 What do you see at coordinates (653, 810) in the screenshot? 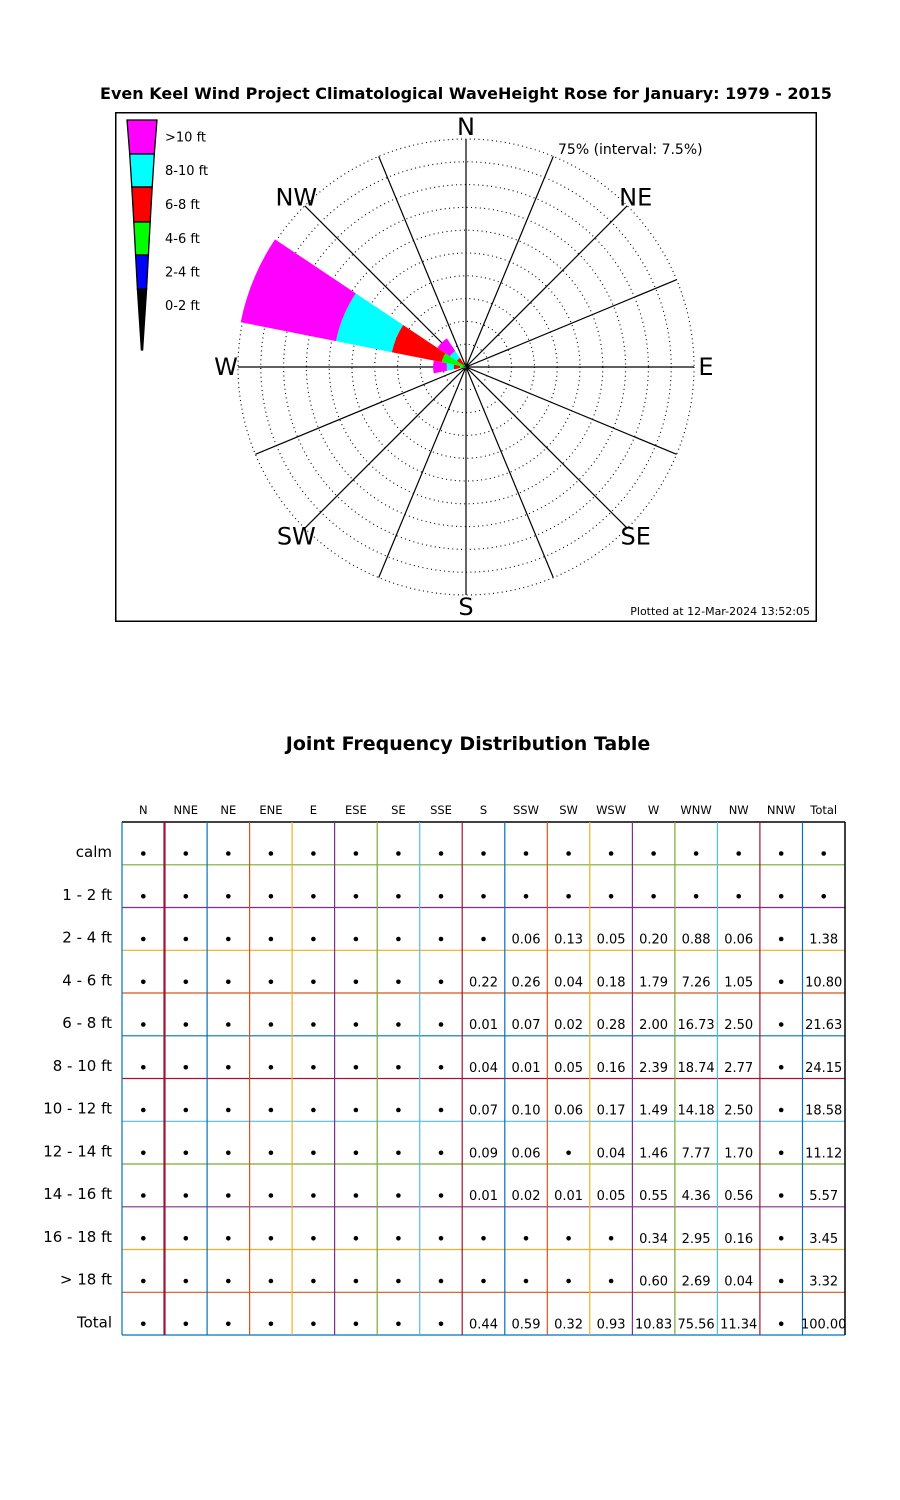
I see `table-col-header-W: W` at bounding box center [653, 810].